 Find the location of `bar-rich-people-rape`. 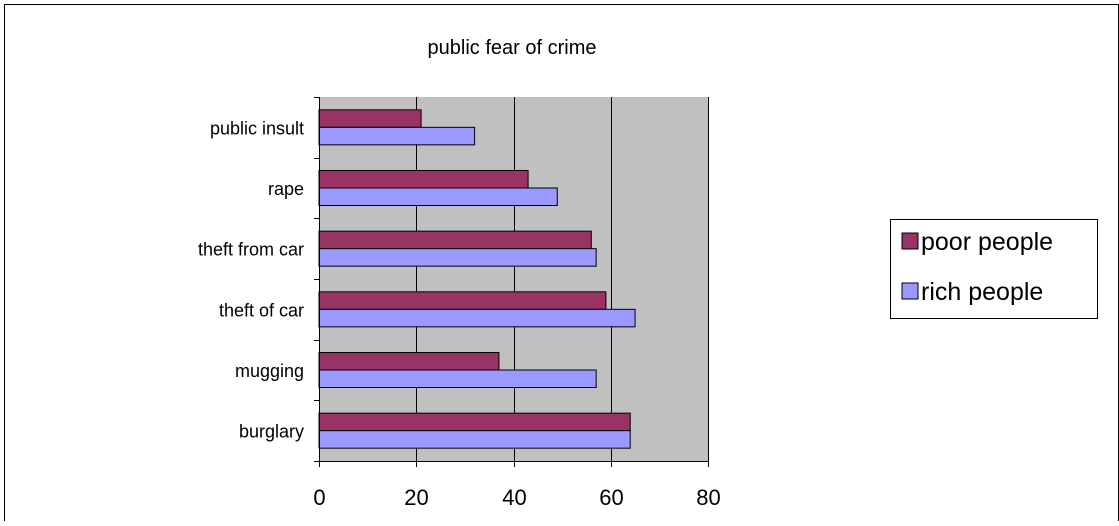

bar-rich-people-rape is located at coordinates (438, 196).